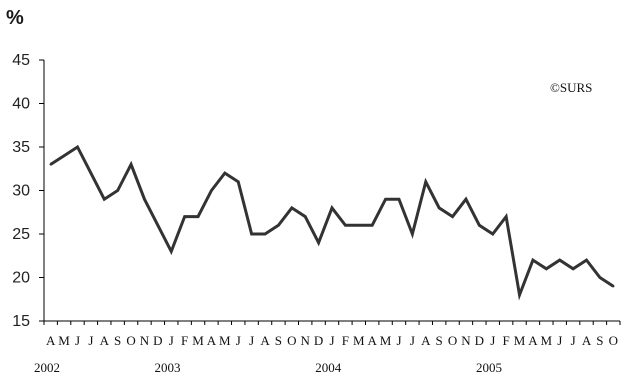 The image size is (624, 378). Describe the element at coordinates (571, 87) in the screenshot. I see `copyright-credit: ©SURS` at that location.